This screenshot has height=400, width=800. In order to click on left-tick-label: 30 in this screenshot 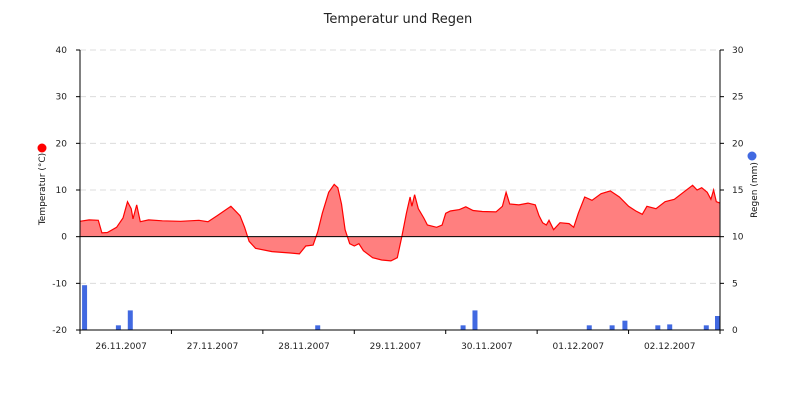, I will do `click(62, 98)`.